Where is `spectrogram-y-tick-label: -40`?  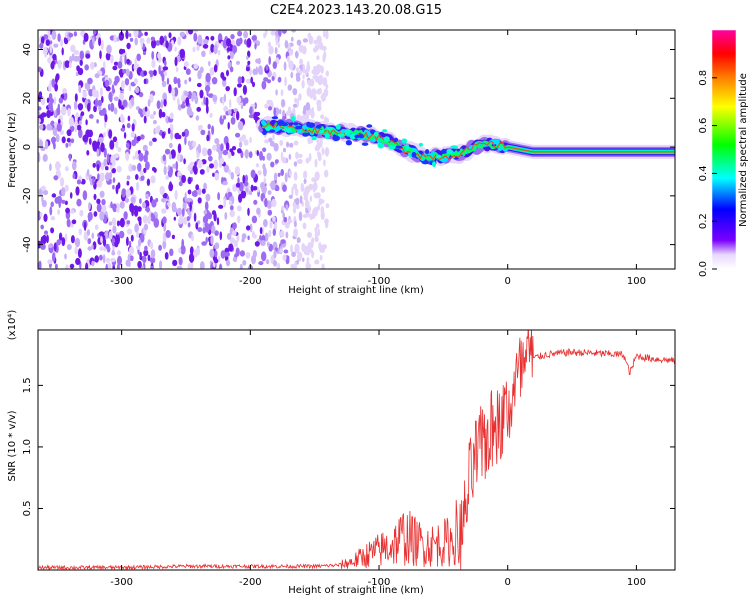
spectrogram-y-tick-label: -40 is located at coordinates (27, 244).